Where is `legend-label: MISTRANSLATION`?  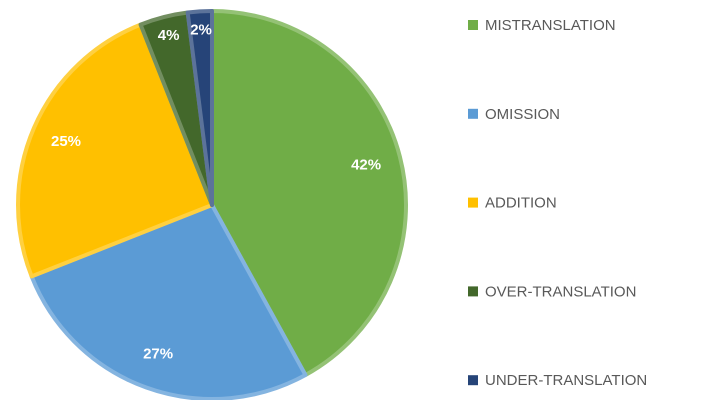 legend-label: MISTRANSLATION is located at coordinates (550, 25).